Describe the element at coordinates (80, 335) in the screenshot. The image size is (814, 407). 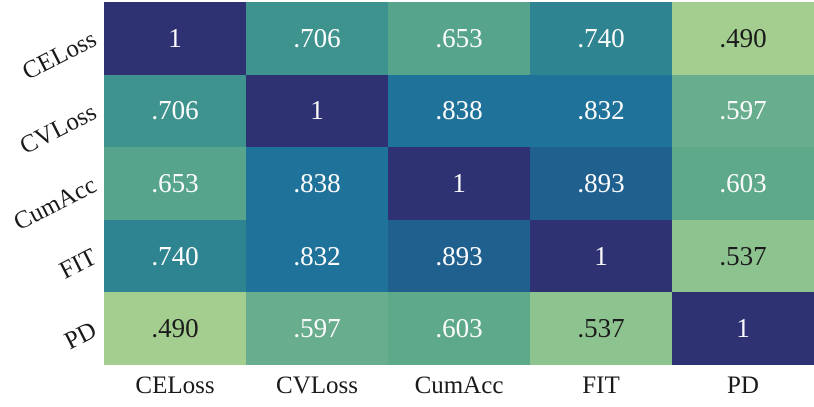
I see `y-tick-label-pd: PD` at that location.